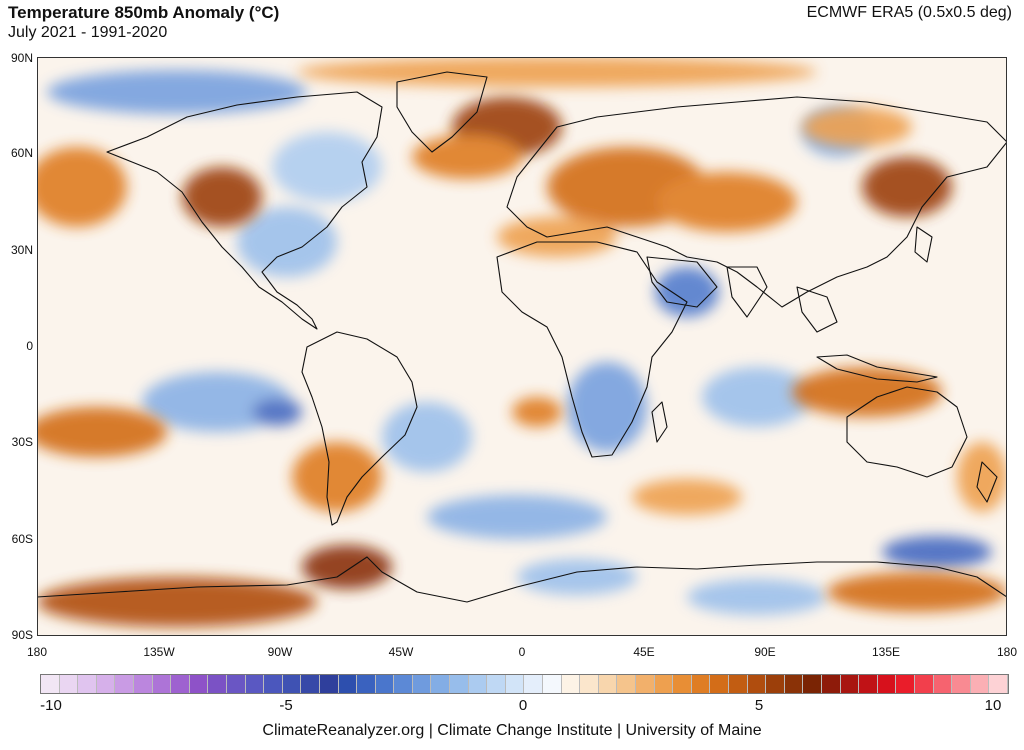  I want to click on colorbar-label-neg10: -10, so click(51, 705).